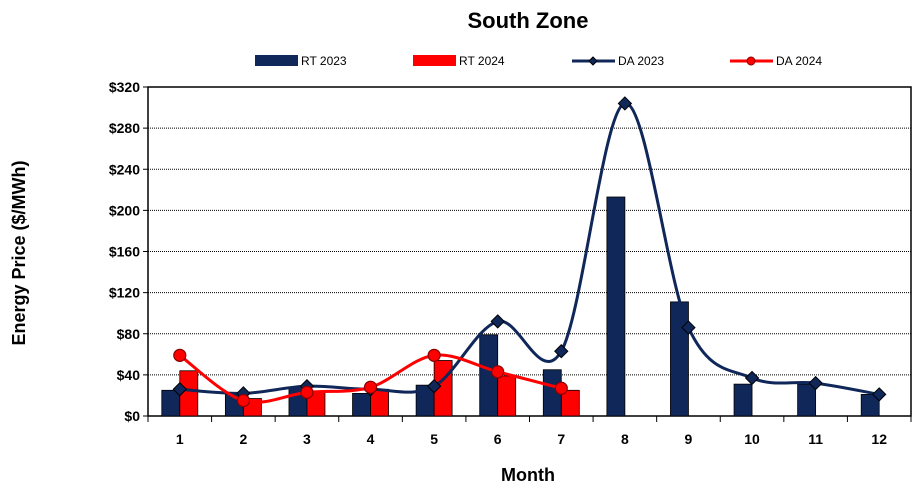 This screenshot has width=924, height=497. What do you see at coordinates (307, 439) in the screenshot?
I see `x-tick-label: 3` at bounding box center [307, 439].